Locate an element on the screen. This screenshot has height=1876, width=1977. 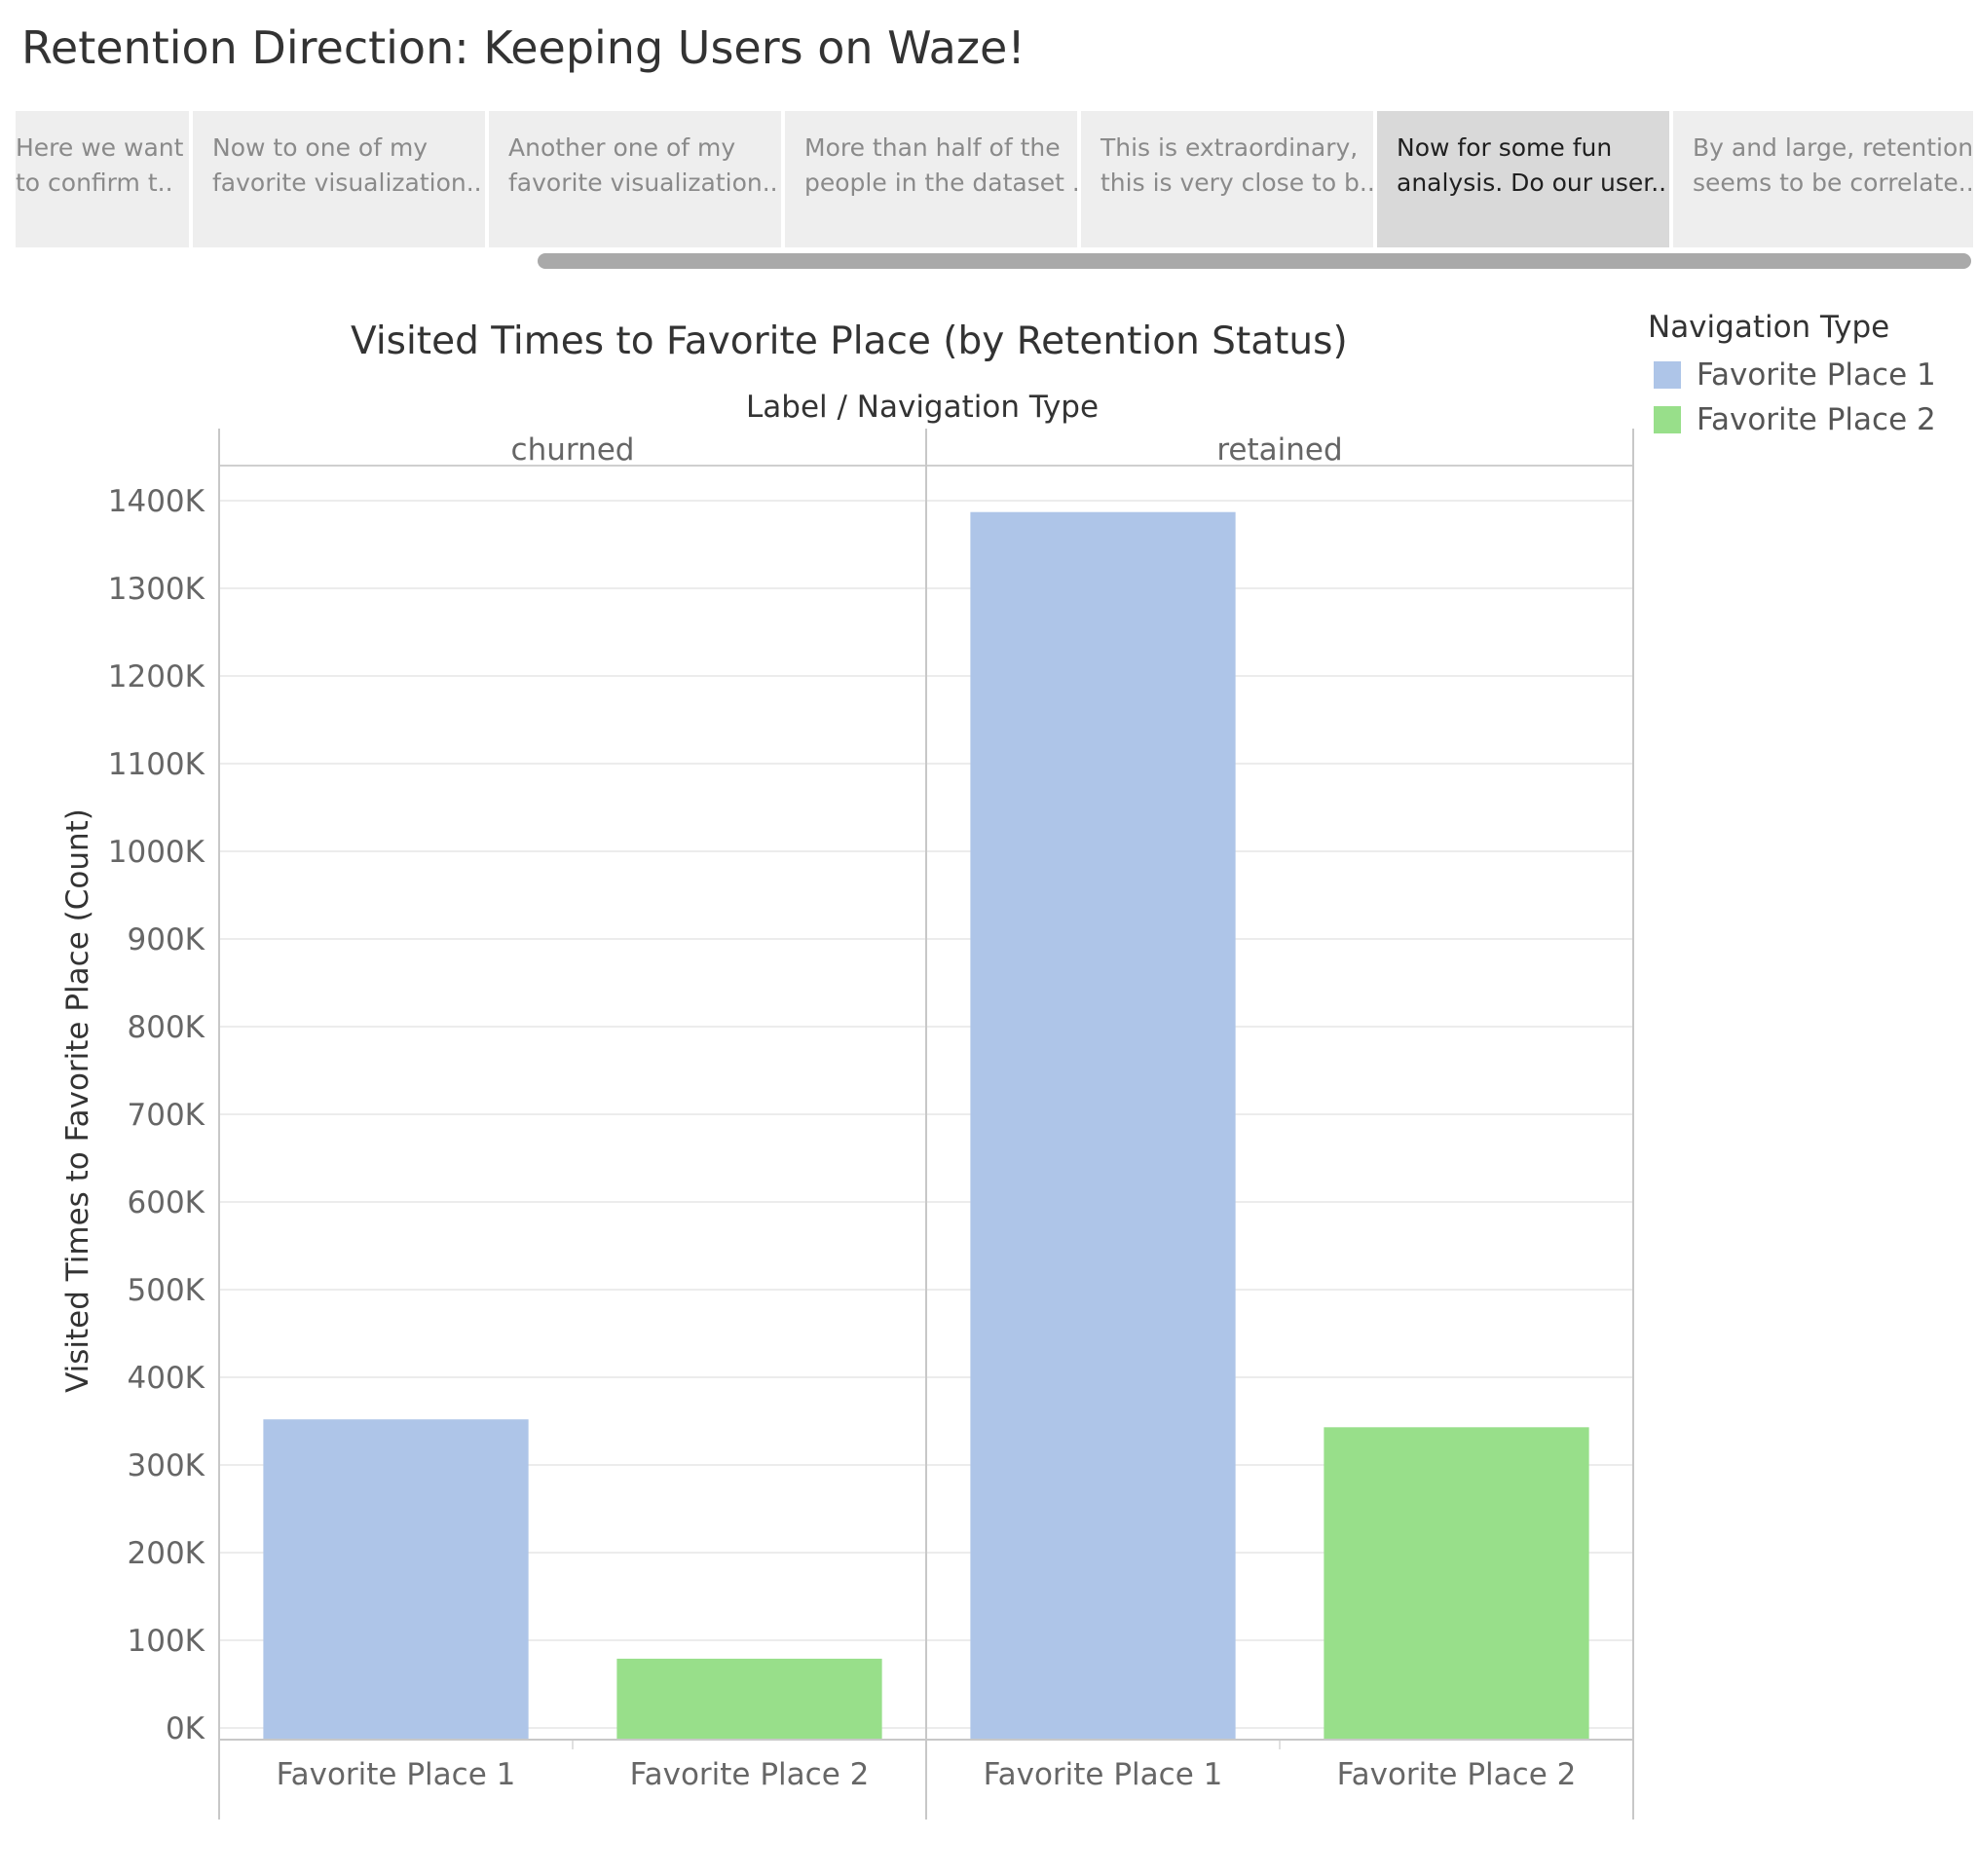
y-tick-label: 1000K is located at coordinates (157, 853).